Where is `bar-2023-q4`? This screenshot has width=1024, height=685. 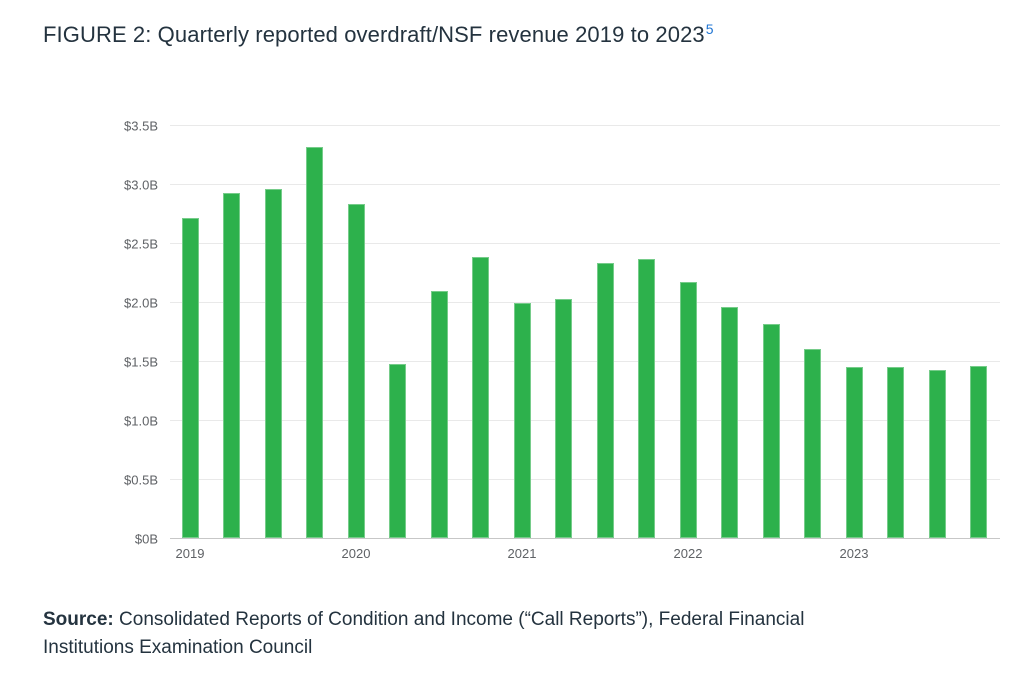 bar-2023-q4 is located at coordinates (978, 451).